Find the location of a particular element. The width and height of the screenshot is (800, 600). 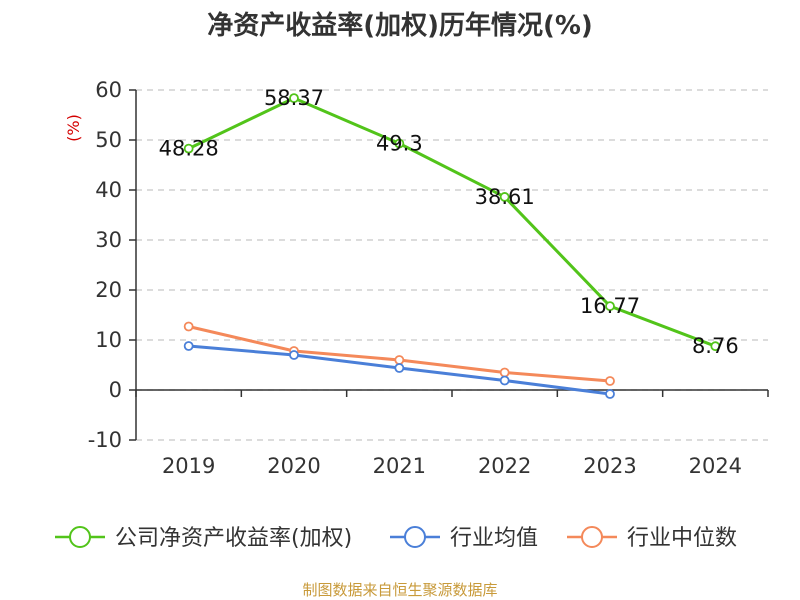

data-label: 58.37 is located at coordinates (294, 98).